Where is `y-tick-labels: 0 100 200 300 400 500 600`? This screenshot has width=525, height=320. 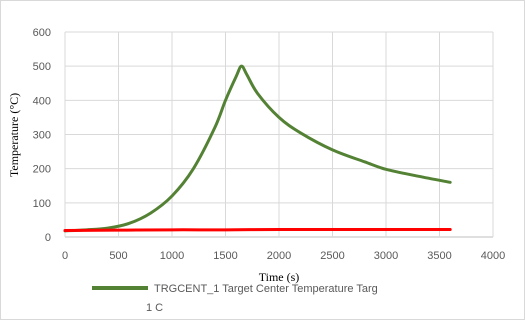 y-tick-labels: 0 100 200 300 400 500 600 is located at coordinates (42, 135).